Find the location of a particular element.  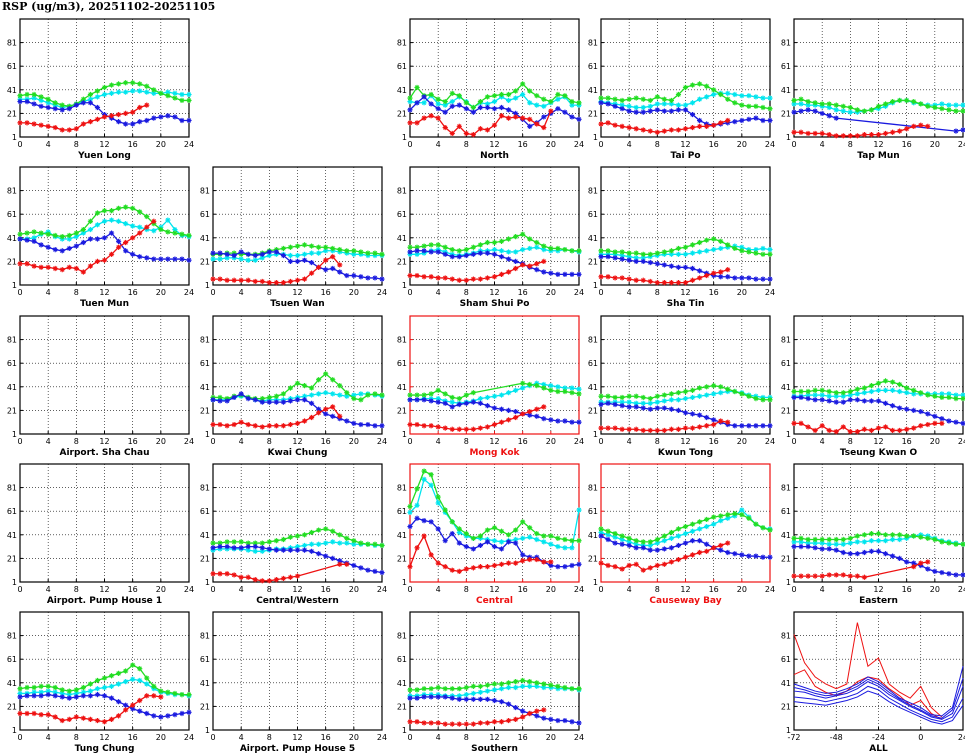

x-tick-label: 12 is located at coordinates (104, 292).